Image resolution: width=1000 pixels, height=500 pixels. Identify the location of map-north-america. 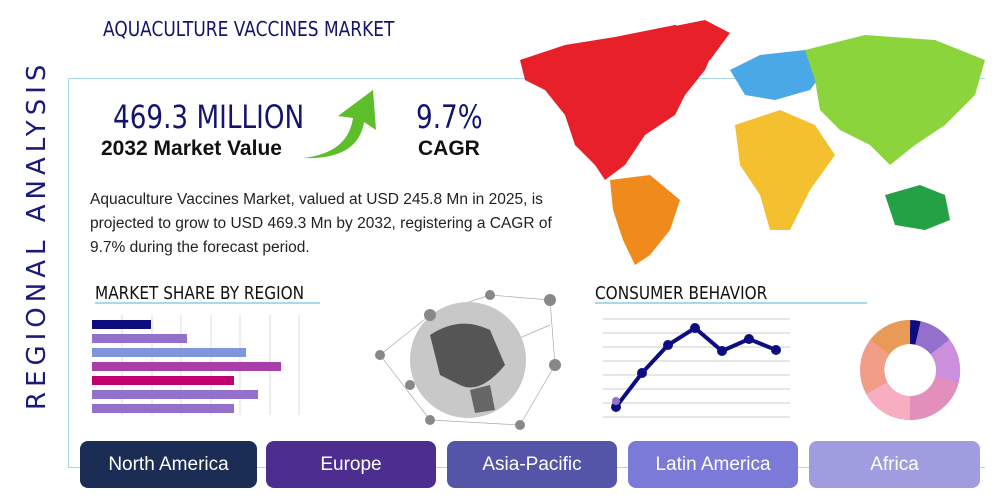
(620, 102).